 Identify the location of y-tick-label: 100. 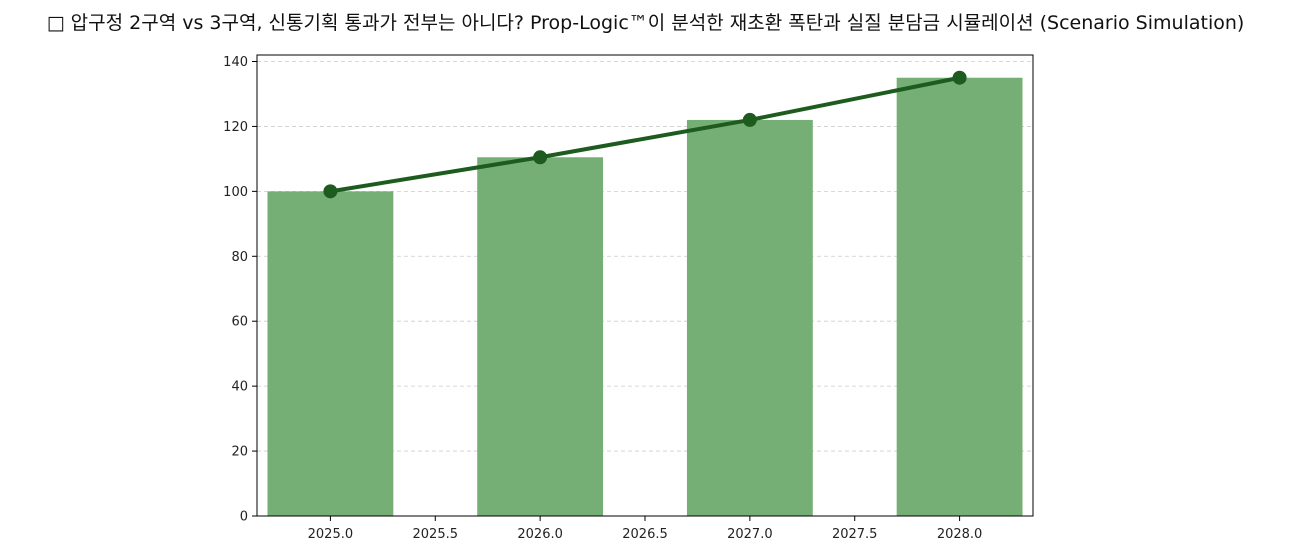
(235, 192).